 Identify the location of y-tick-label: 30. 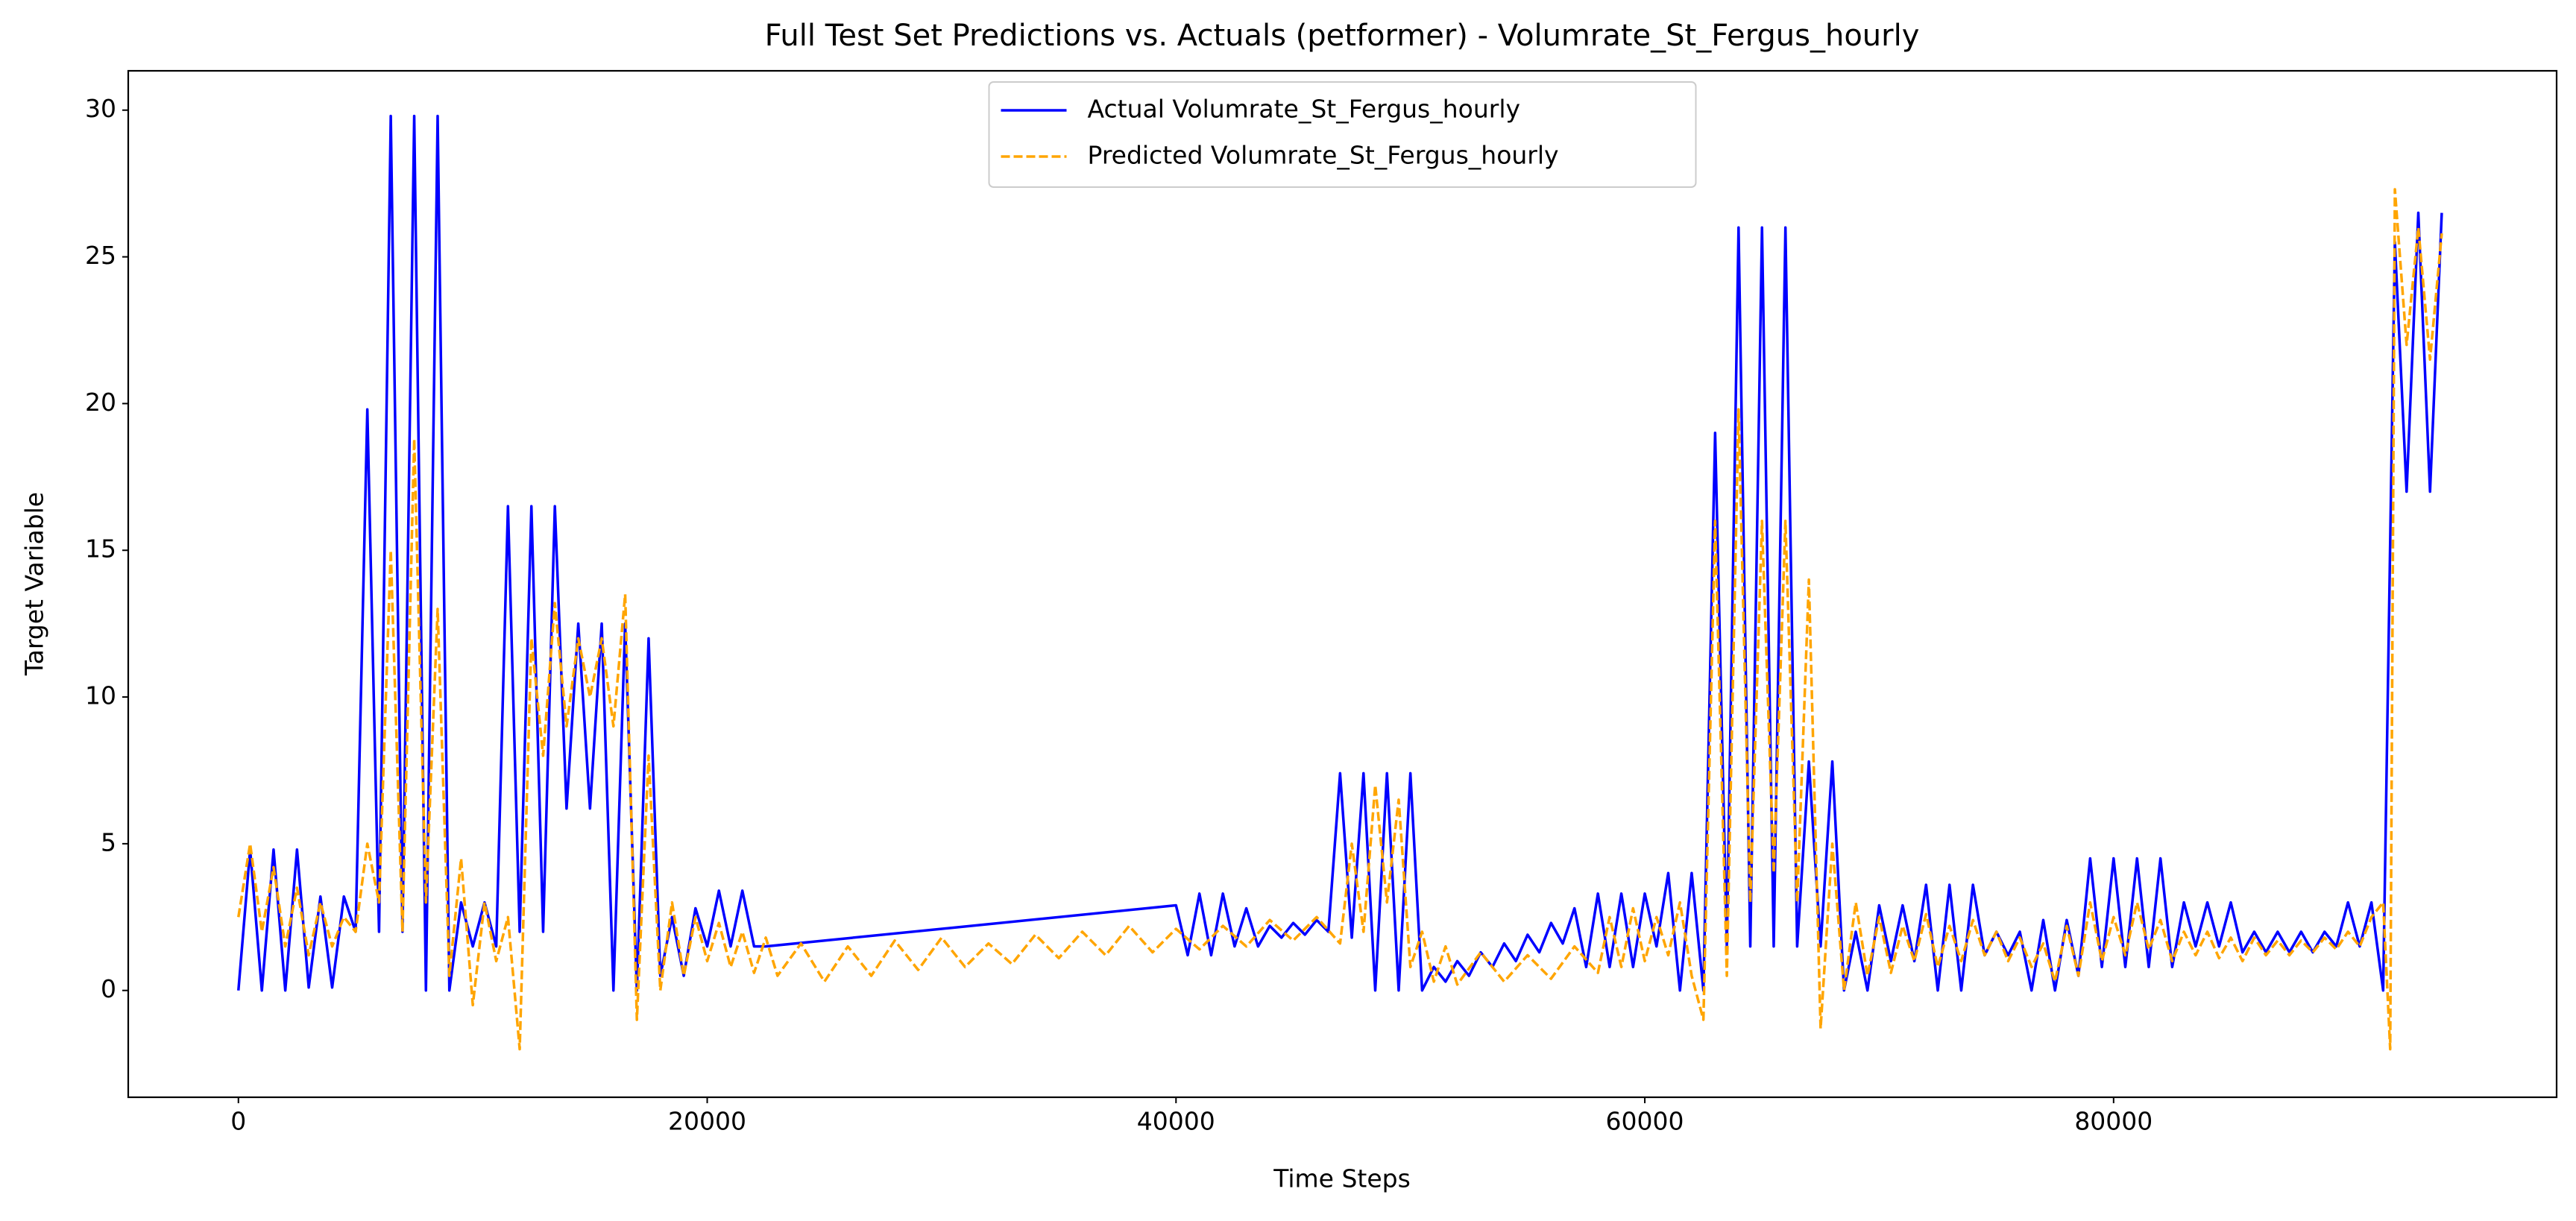
(100, 108).